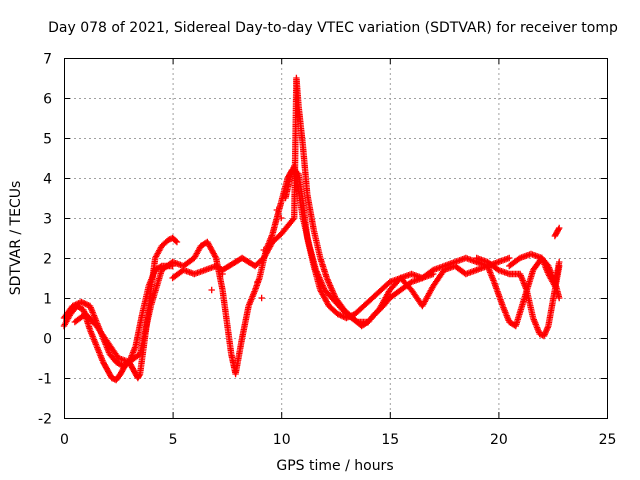  I want to click on x-tick-label: 15, so click(390, 440).